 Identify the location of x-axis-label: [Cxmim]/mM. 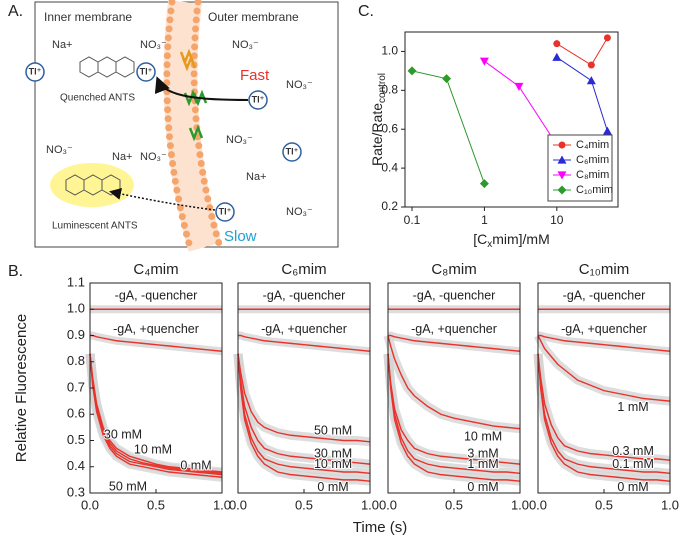
(511, 240).